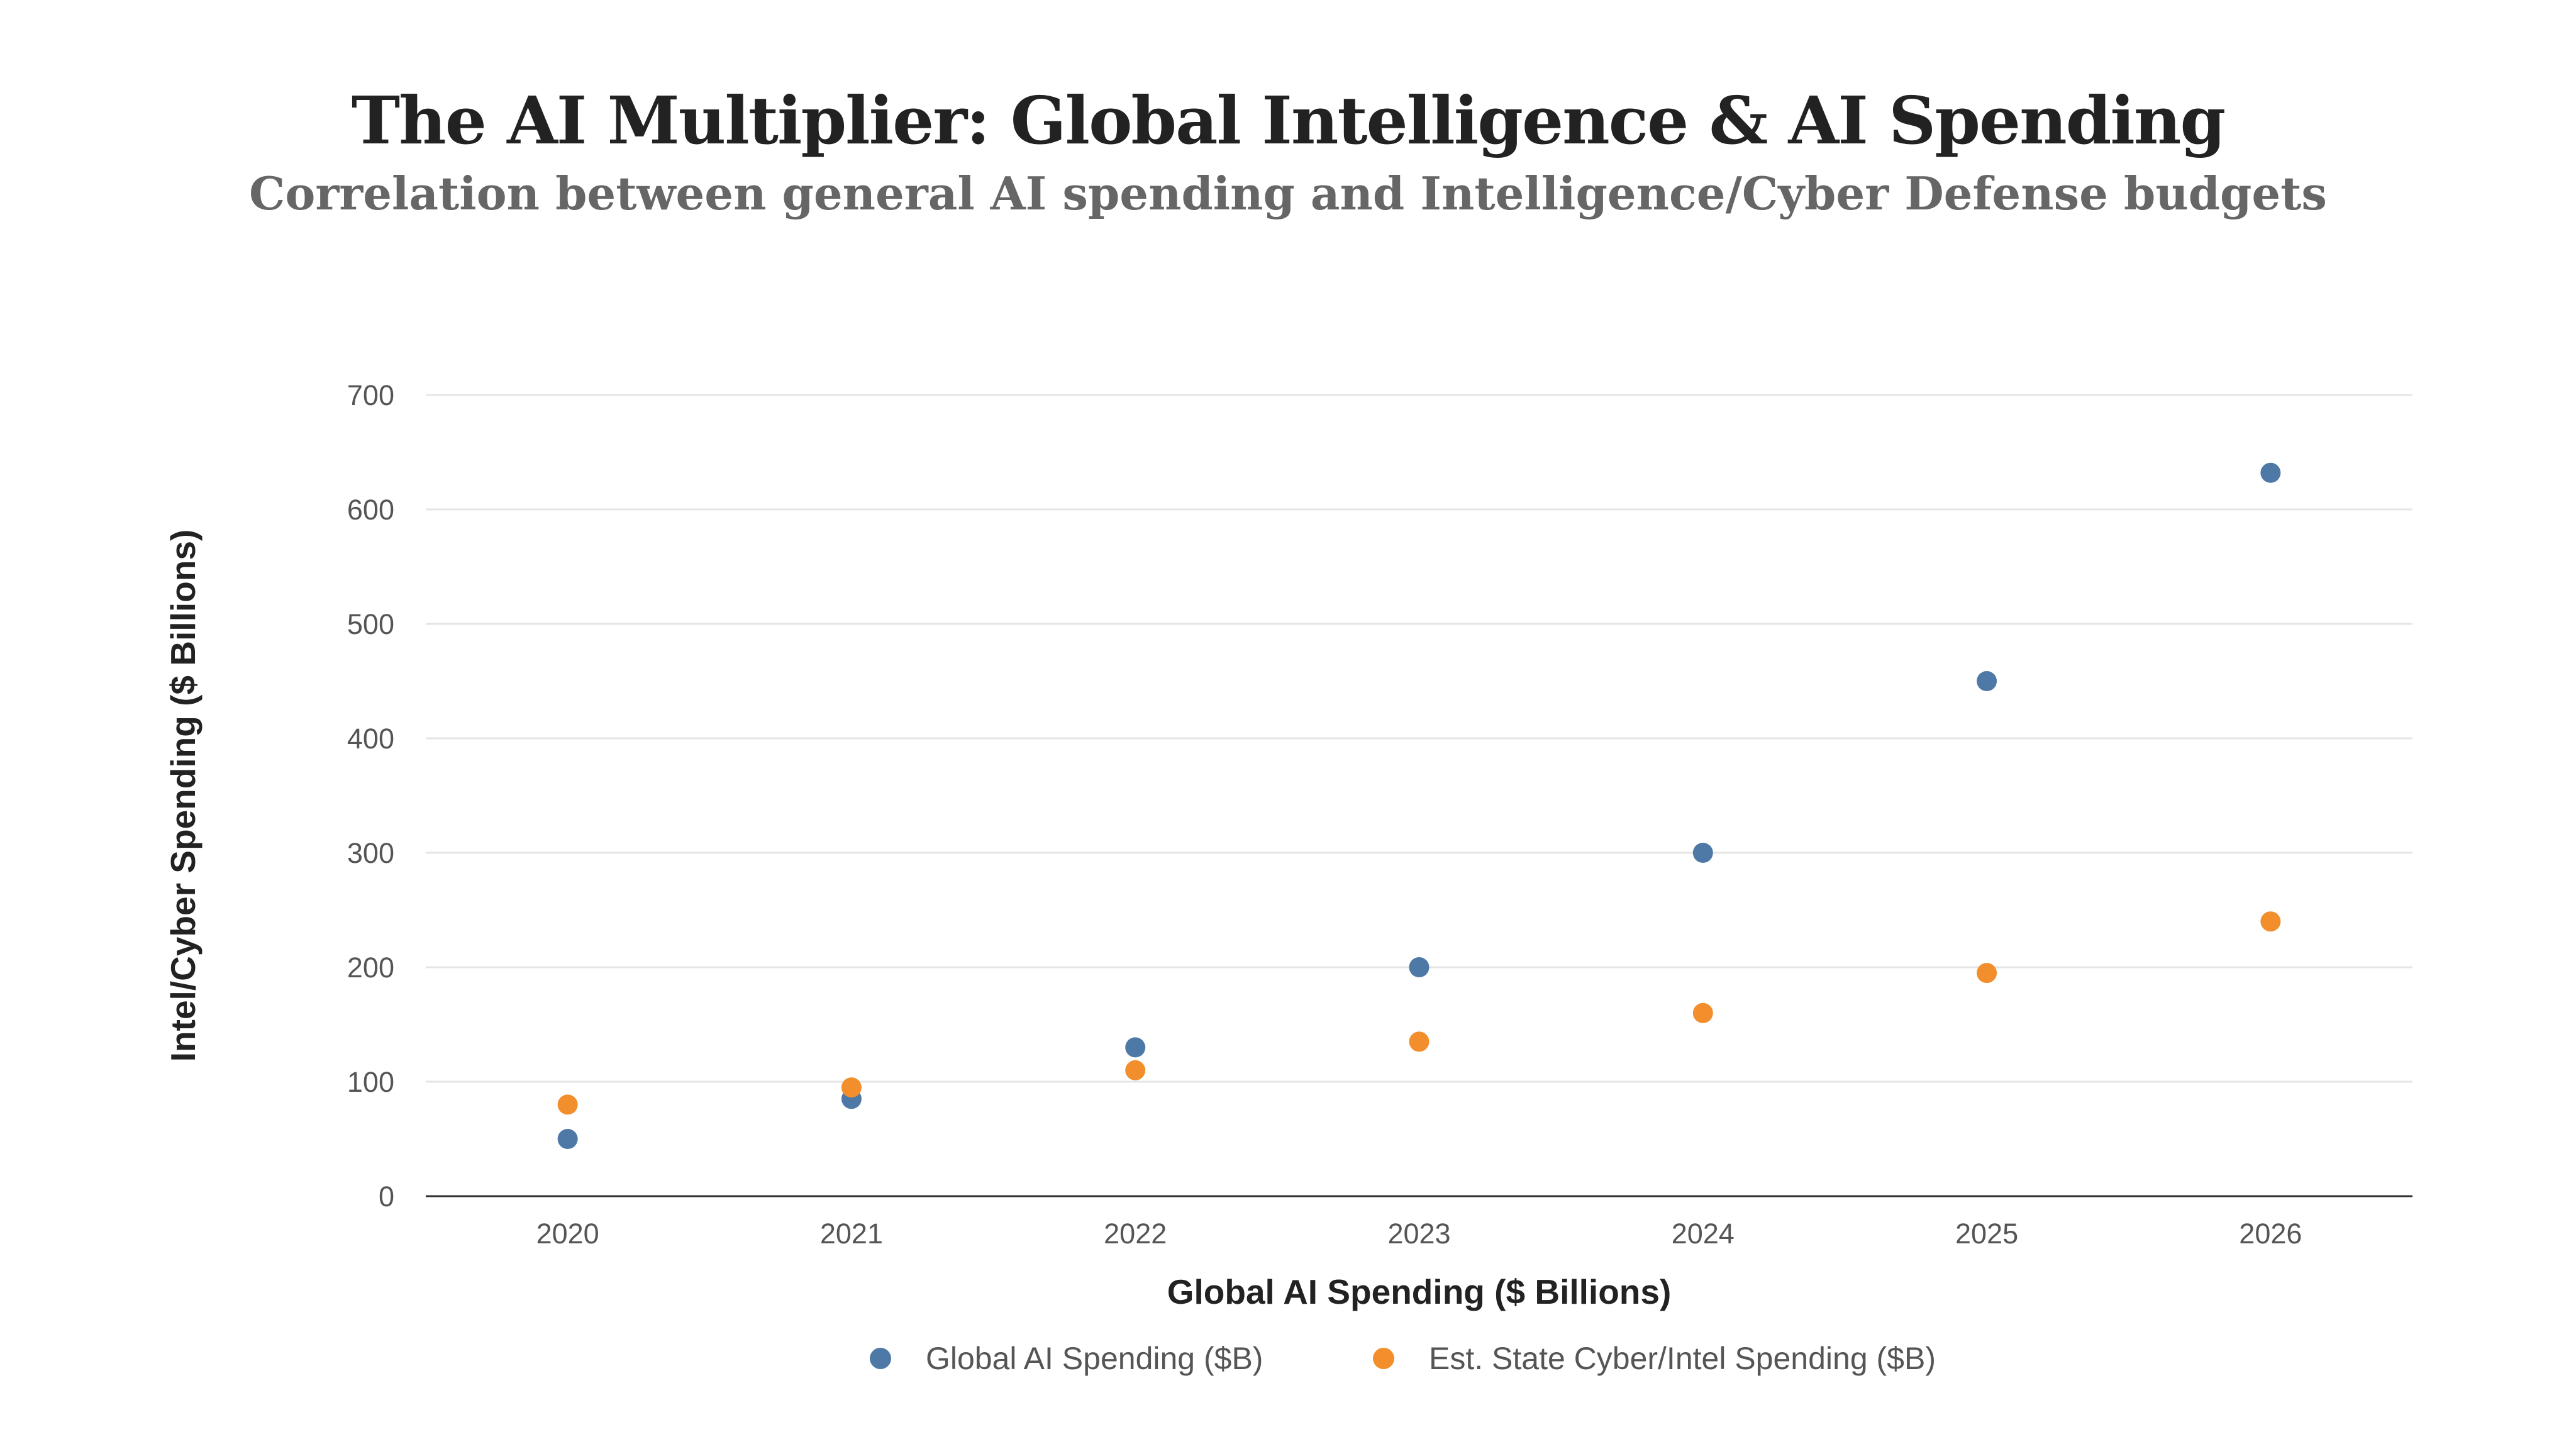 This screenshot has height=1449, width=2576. I want to click on y-axis-title: Intel/Cyber Spending ($ Billions), so click(183, 796).